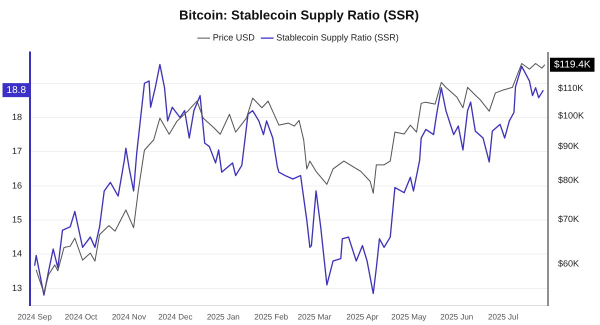 This screenshot has width=600, height=325. I want to click on text: $119.4K, so click(572, 64).